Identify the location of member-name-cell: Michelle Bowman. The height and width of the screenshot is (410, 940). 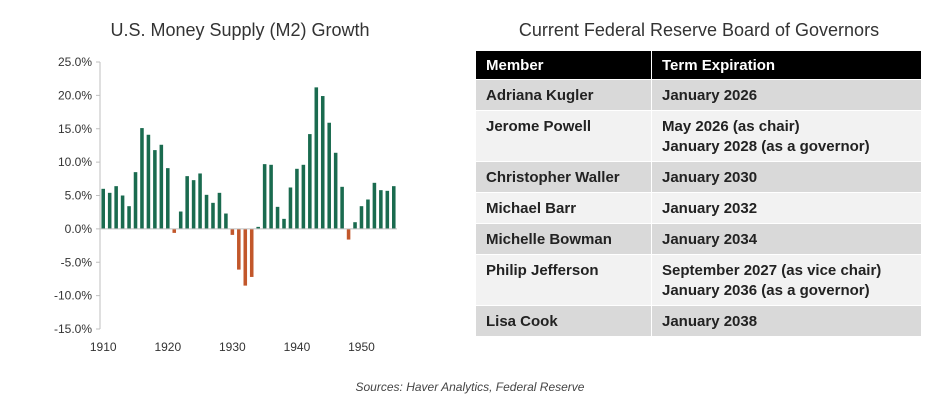
(564, 239).